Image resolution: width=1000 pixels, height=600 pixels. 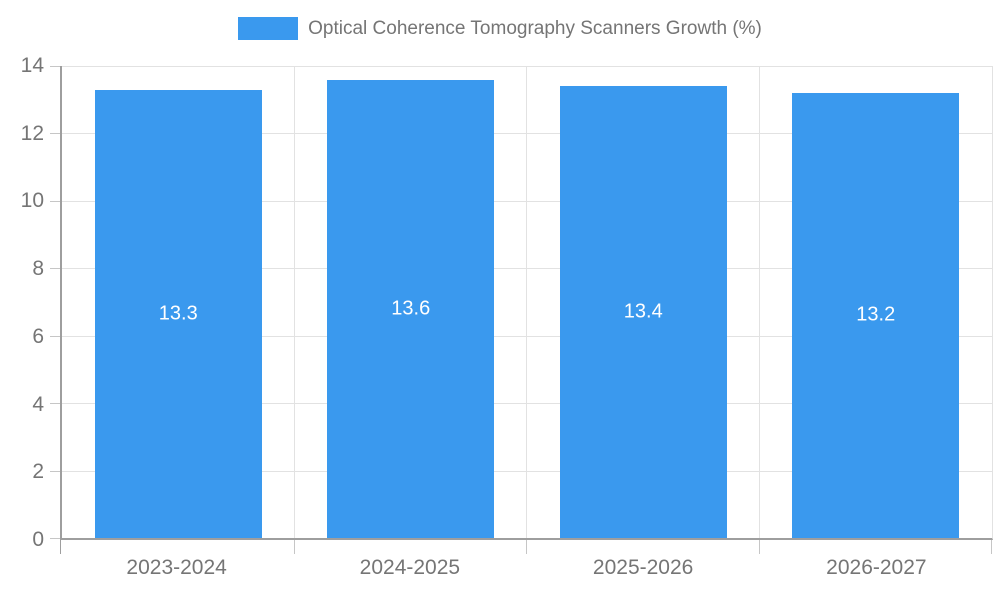 What do you see at coordinates (38, 472) in the screenshot?
I see `y-tick-label: 2` at bounding box center [38, 472].